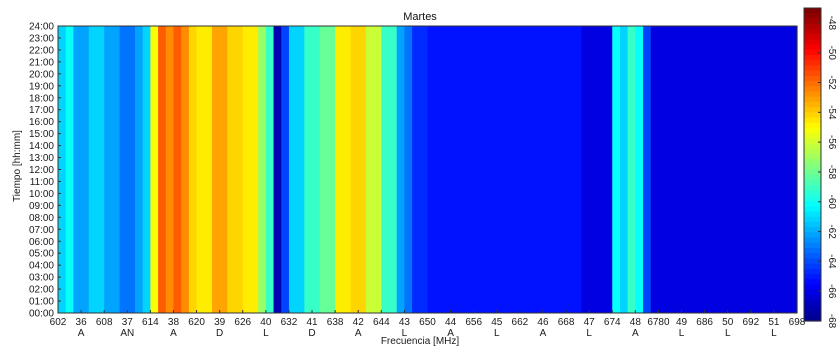  Describe the element at coordinates (41, 50) in the screenshot. I see `y-tick-label: 22:00` at that location.